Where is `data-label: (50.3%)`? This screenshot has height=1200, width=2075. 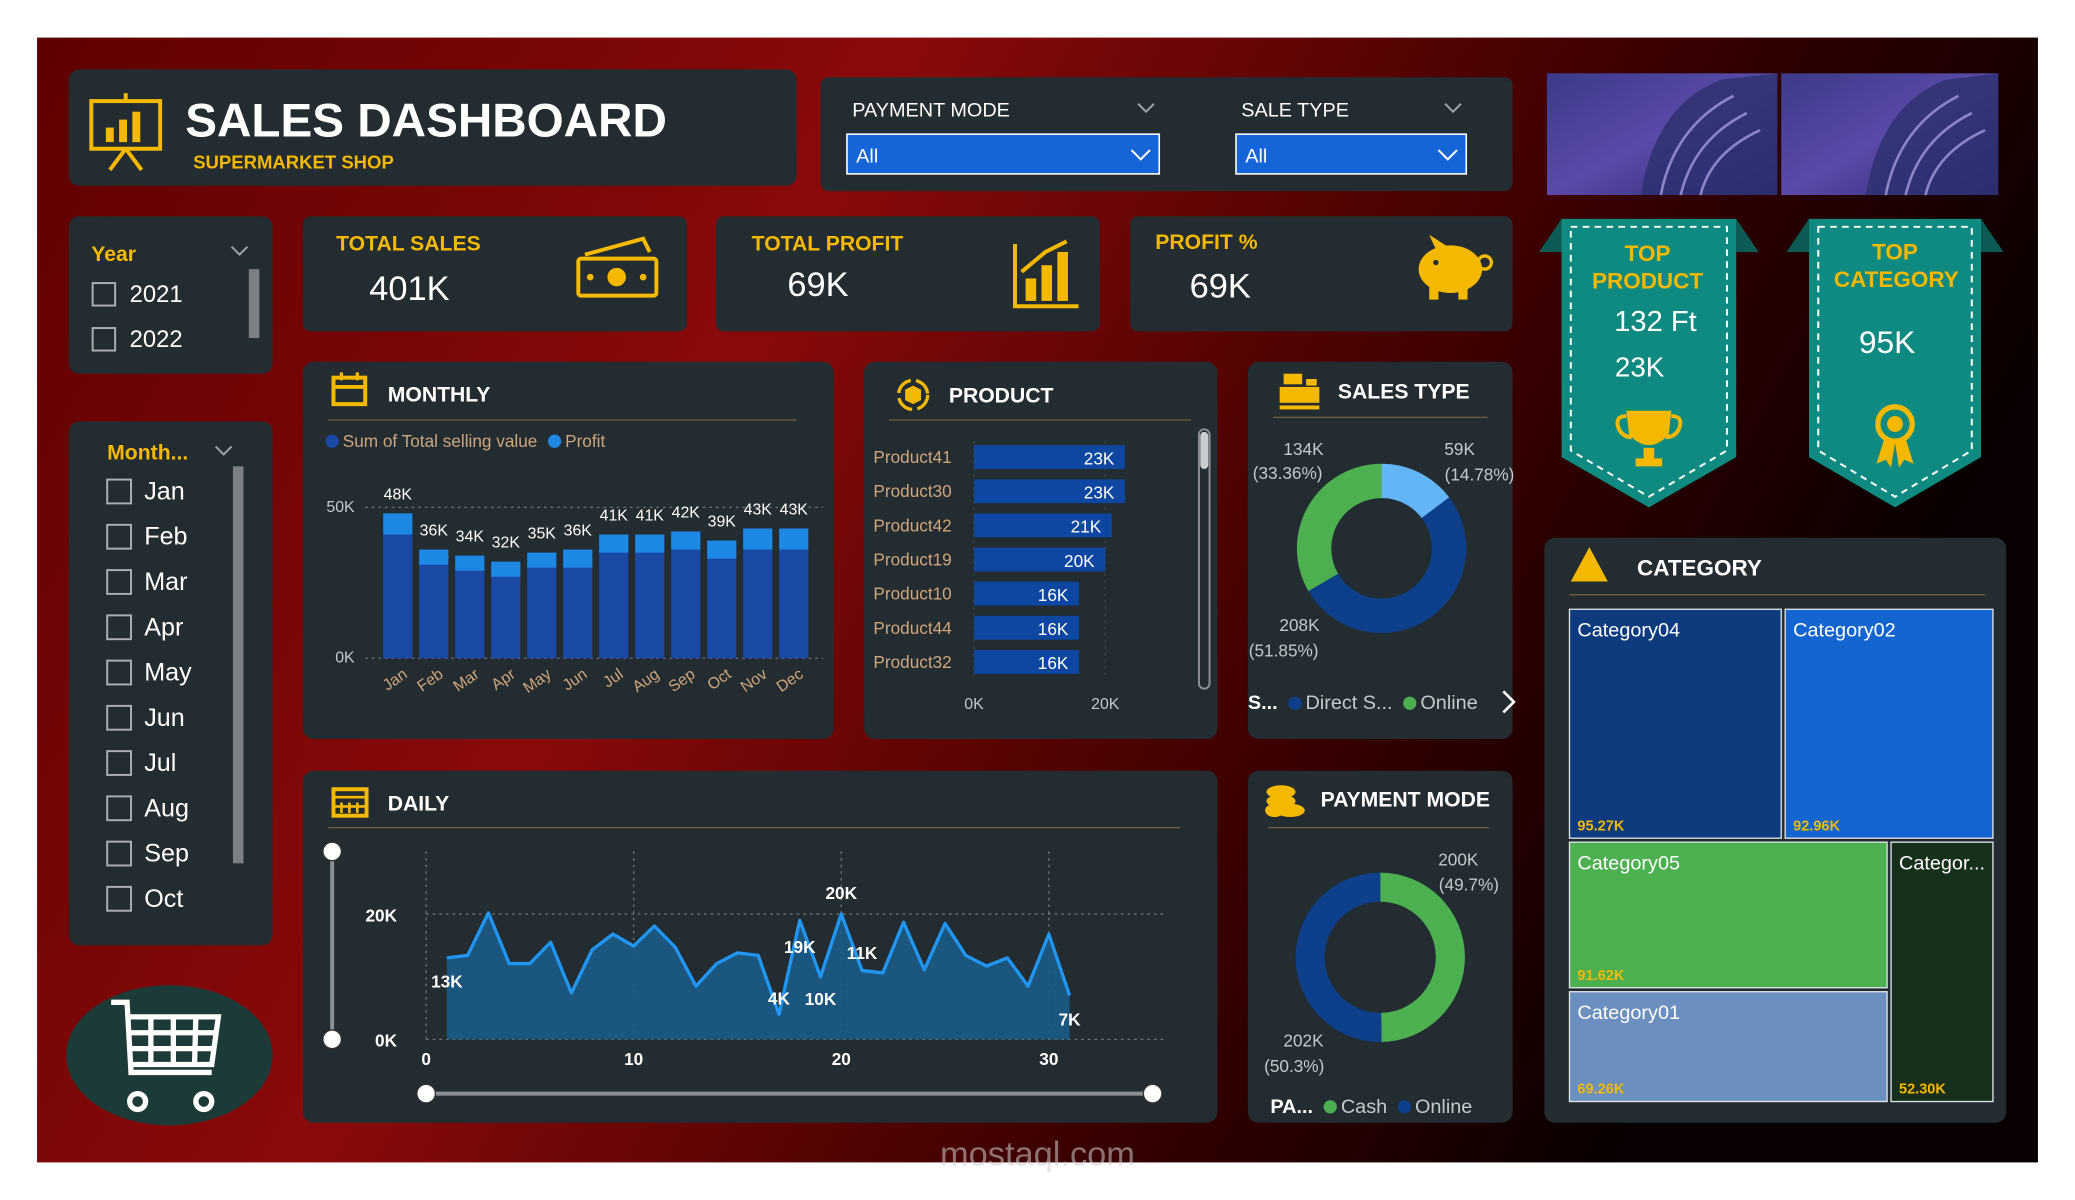 data-label: (50.3%) is located at coordinates (1294, 1066).